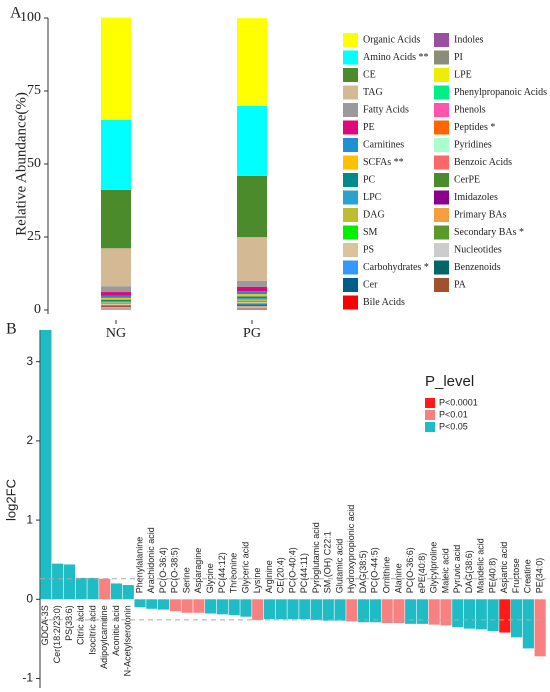  Describe the element at coordinates (116, 333) in the screenshot. I see `x-tick-label: NG` at that location.